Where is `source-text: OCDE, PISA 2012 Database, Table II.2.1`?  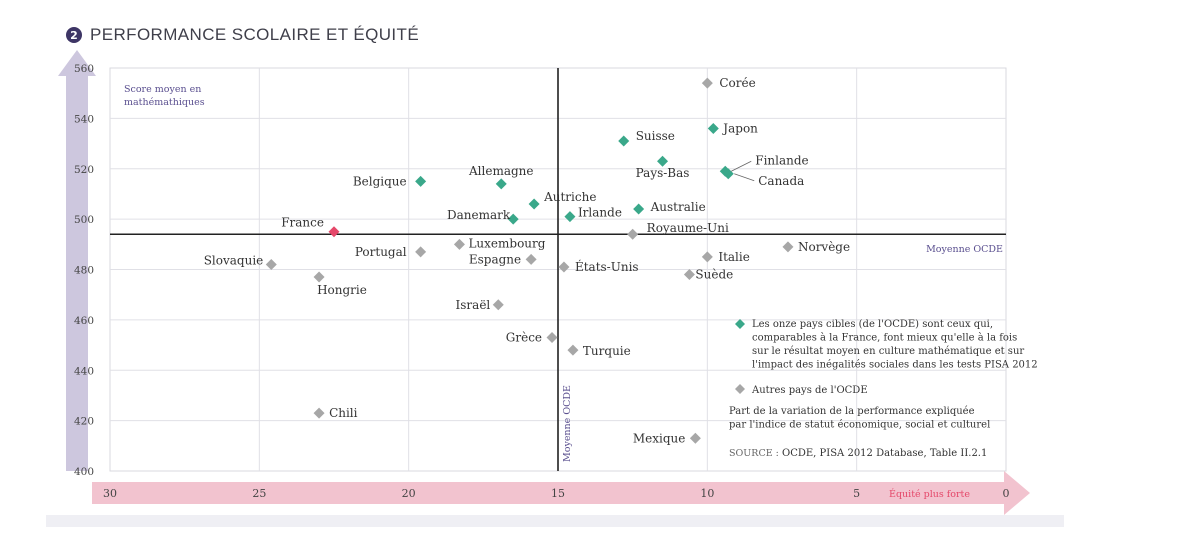 source-text: OCDE, PISA 2012 Database, Table II.2.1 is located at coordinates (884, 453).